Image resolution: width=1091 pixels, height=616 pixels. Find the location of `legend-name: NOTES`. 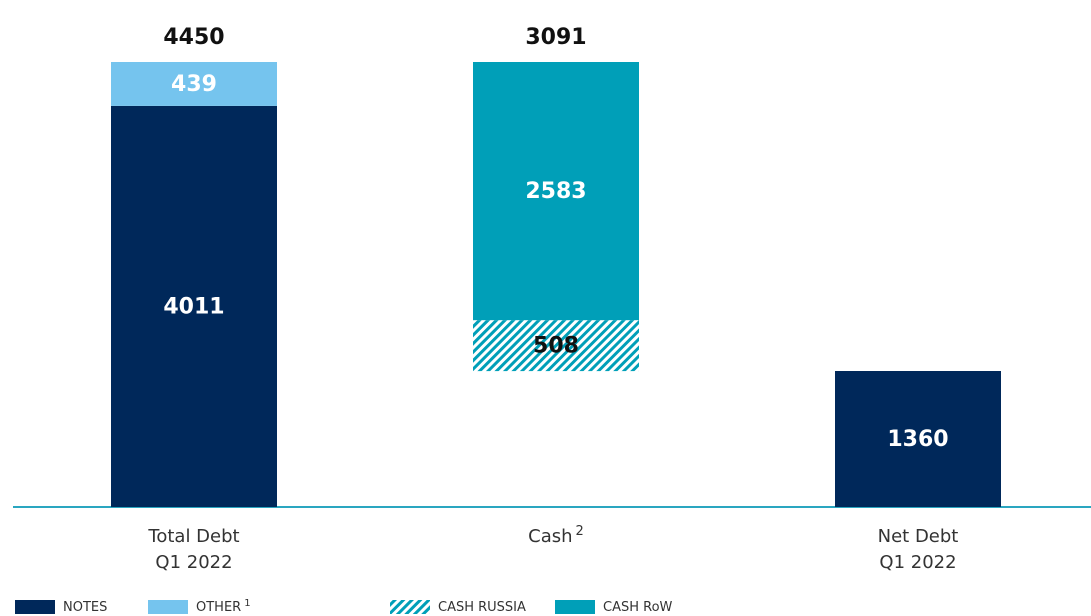

legend-name: NOTES is located at coordinates (85, 607).